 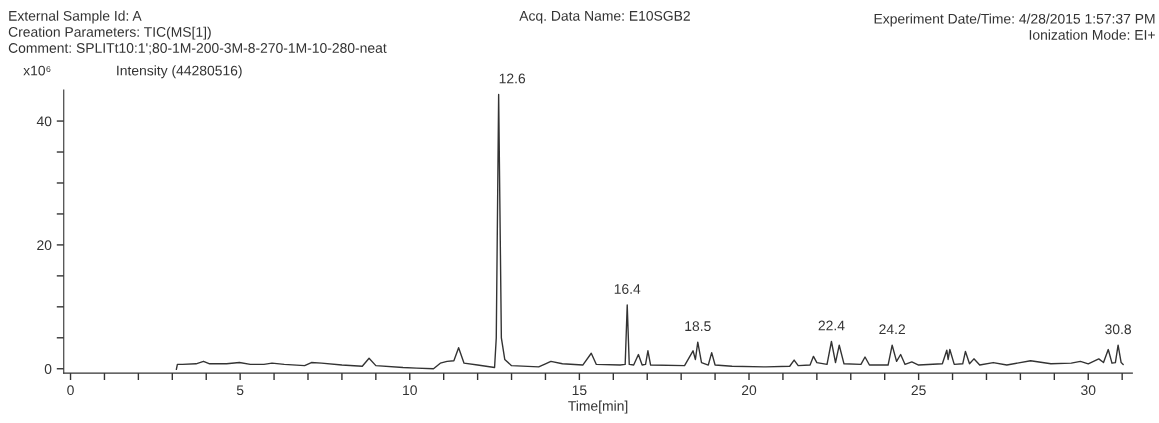 What do you see at coordinates (240, 390) in the screenshot?
I see `x-tick-label: 5` at bounding box center [240, 390].